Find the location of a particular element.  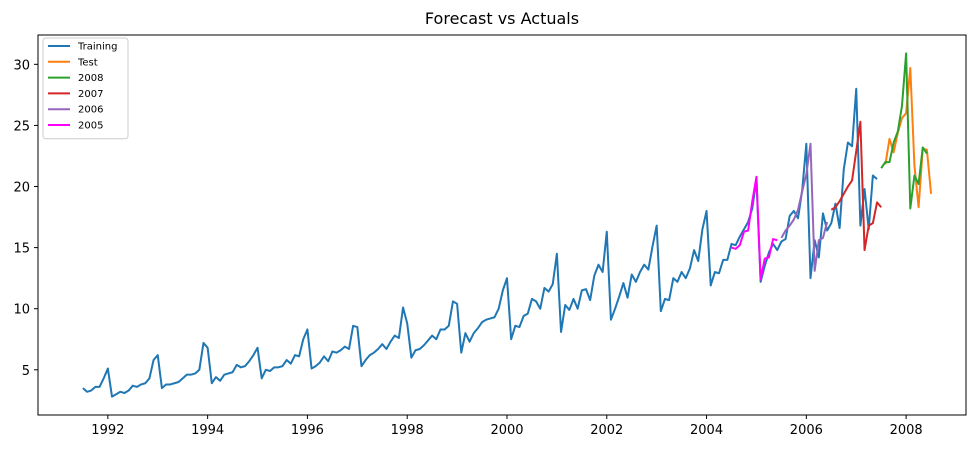

legend-item: Training is located at coordinates (82, 47).